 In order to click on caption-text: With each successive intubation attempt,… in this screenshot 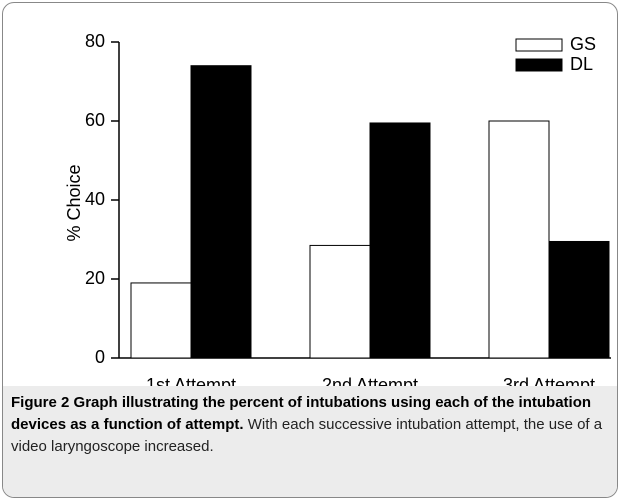, I will do `click(307, 435)`.